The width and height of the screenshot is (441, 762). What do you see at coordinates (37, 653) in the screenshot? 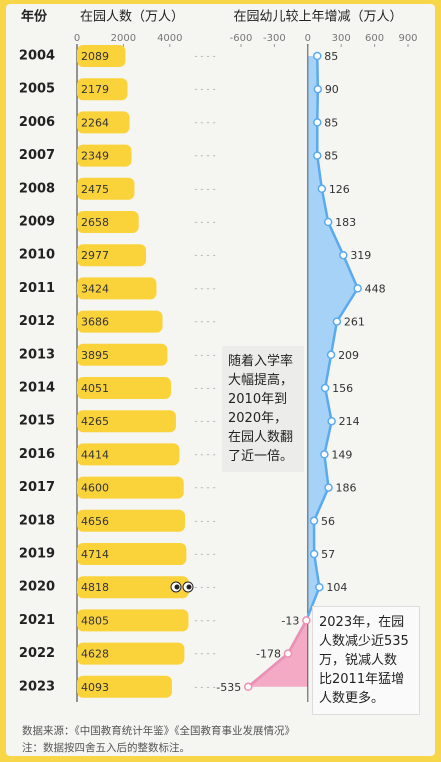
I see `year-label: 2022` at bounding box center [37, 653].